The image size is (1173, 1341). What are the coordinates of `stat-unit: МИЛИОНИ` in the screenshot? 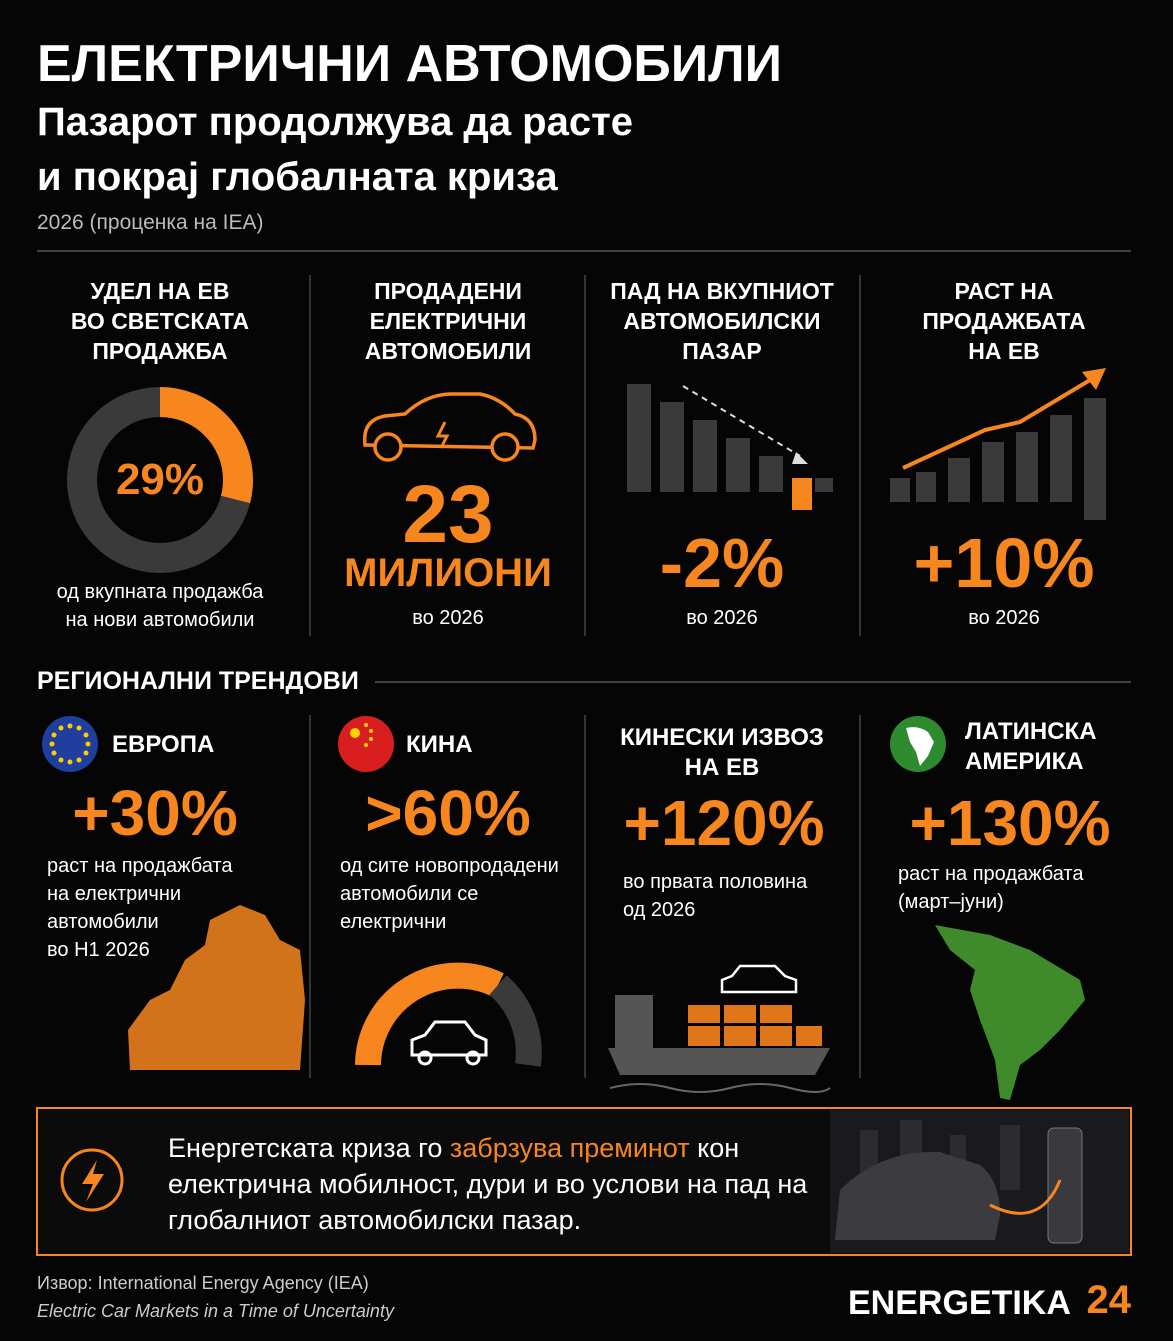 It's located at (448, 573).